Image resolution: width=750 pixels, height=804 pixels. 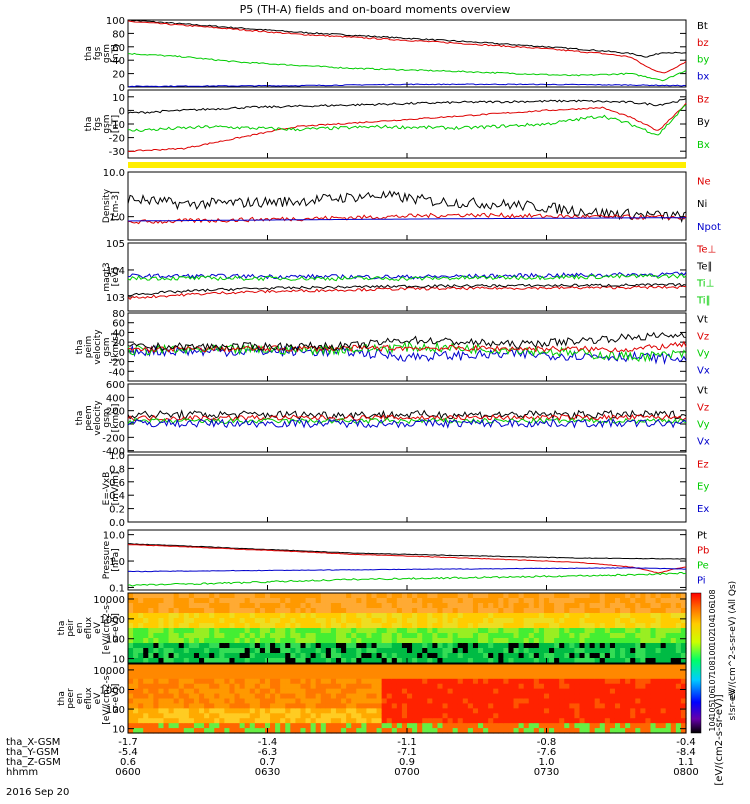 I want to click on y-axis-label: Density, so click(x=107, y=205).